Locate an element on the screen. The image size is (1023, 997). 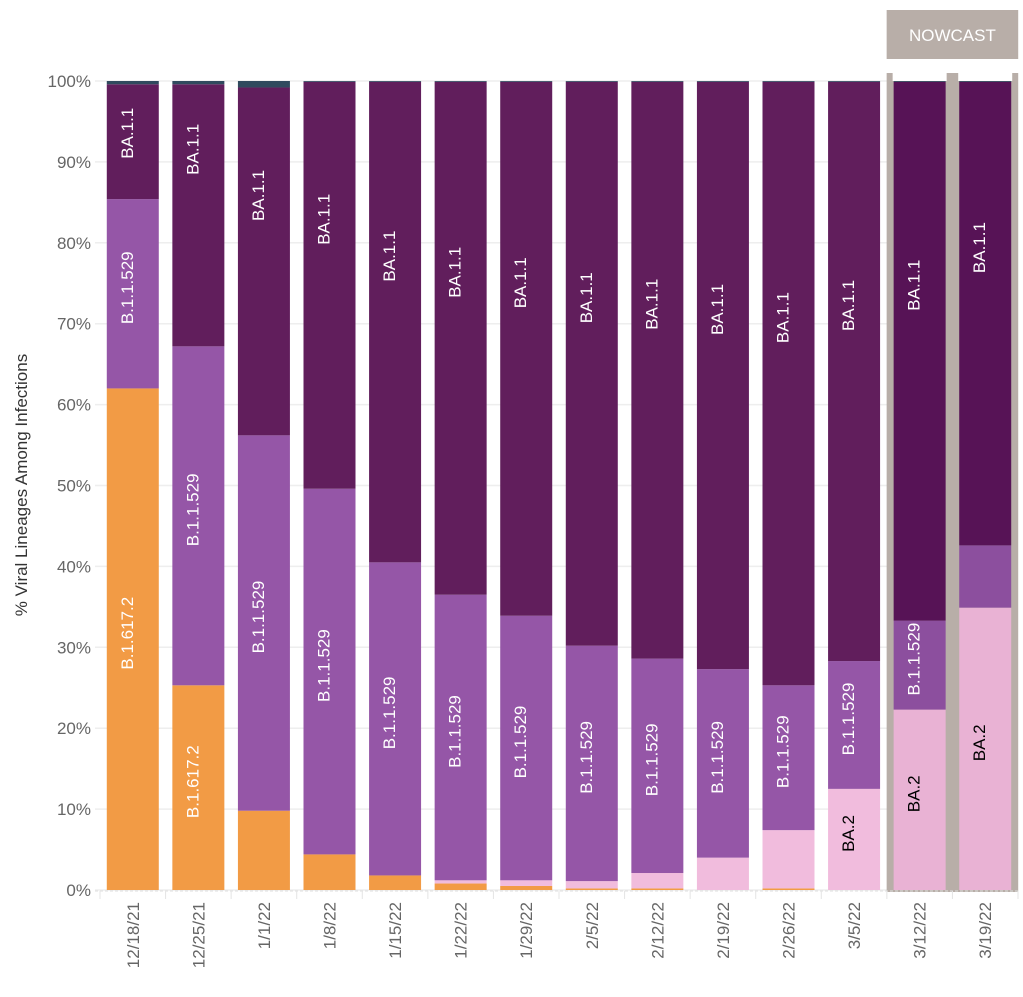
x-tick-label: 3/5/22 is located at coordinates (854, 925).